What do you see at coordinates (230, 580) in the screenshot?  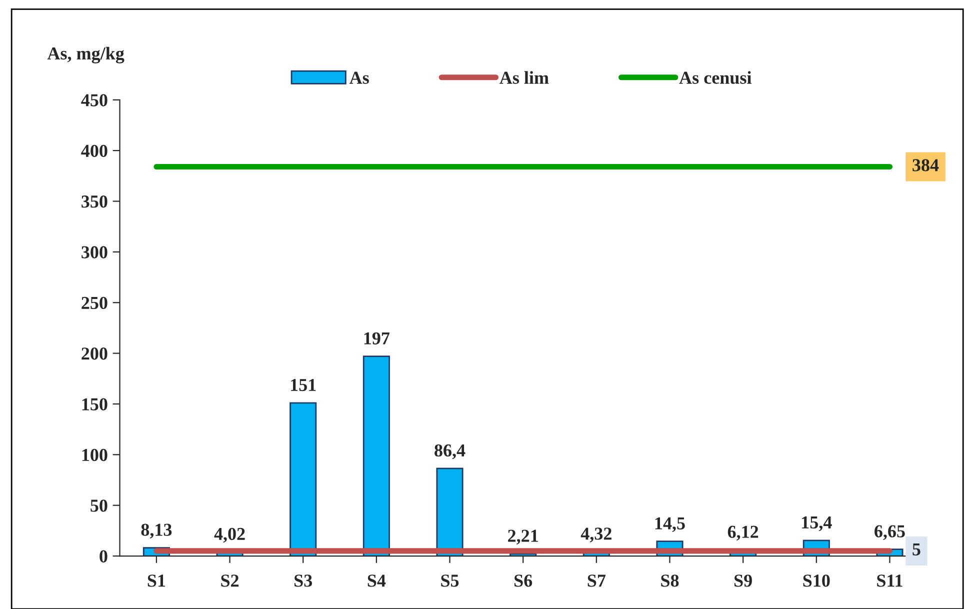 I see `x-tick-label: S2` at bounding box center [230, 580].